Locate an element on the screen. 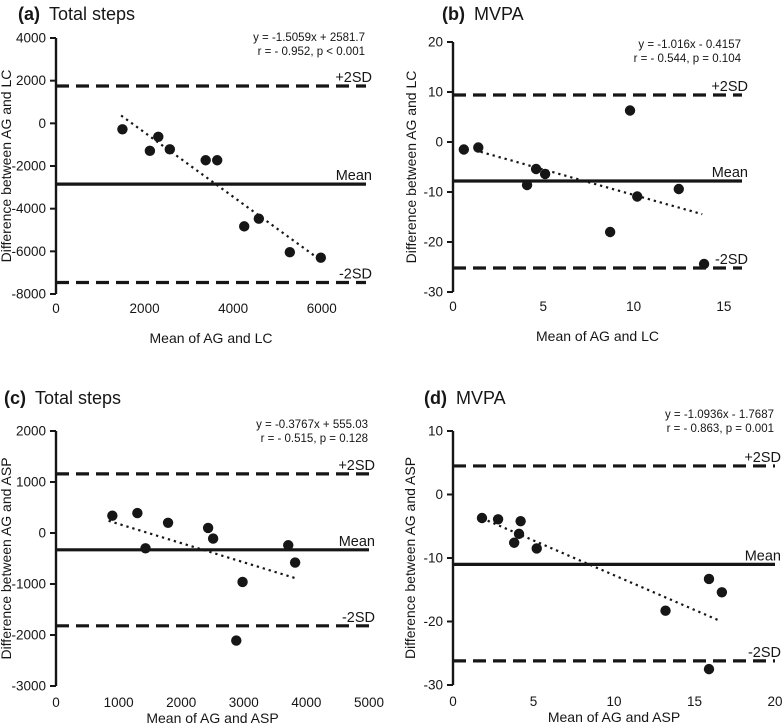 The width and height of the screenshot is (784, 728). y-tick-label: -4000 is located at coordinates (28, 208).